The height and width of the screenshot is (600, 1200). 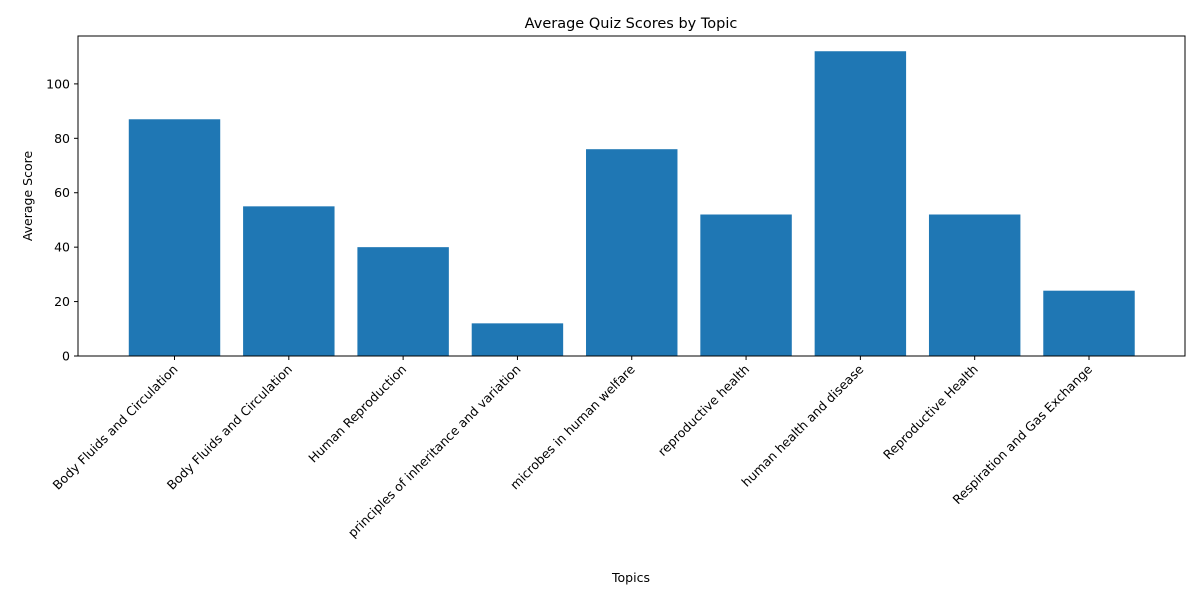 What do you see at coordinates (1023, 434) in the screenshot?
I see `x-tick-label: Respiration and Gas Exchange` at bounding box center [1023, 434].